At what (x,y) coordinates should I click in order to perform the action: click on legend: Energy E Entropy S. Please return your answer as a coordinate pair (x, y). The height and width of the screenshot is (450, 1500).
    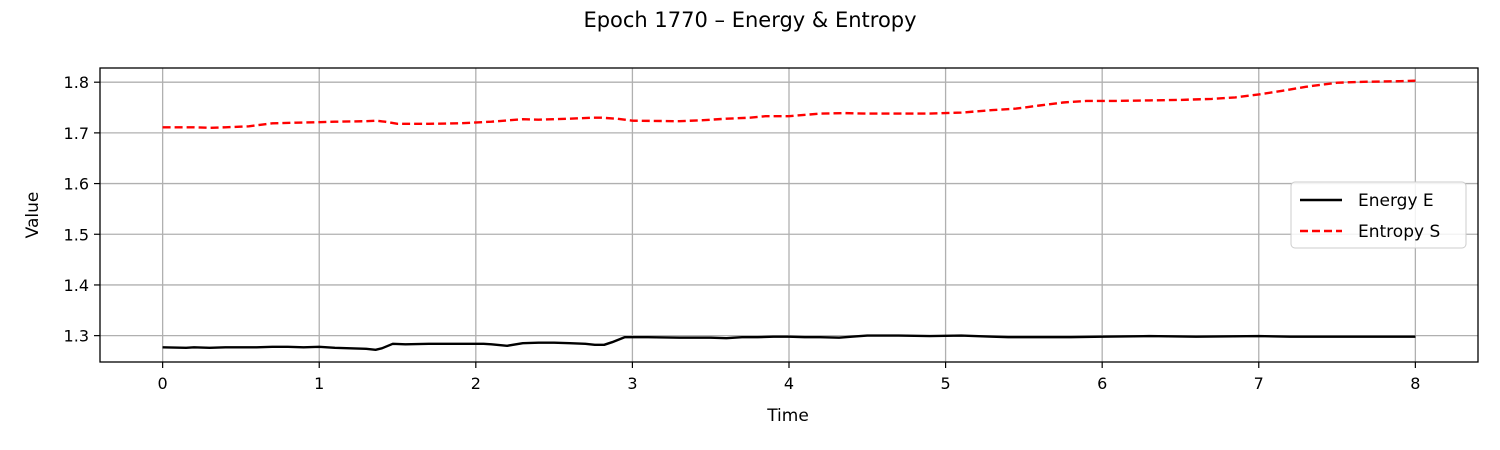
    Looking at the image, I should click on (1378, 215).